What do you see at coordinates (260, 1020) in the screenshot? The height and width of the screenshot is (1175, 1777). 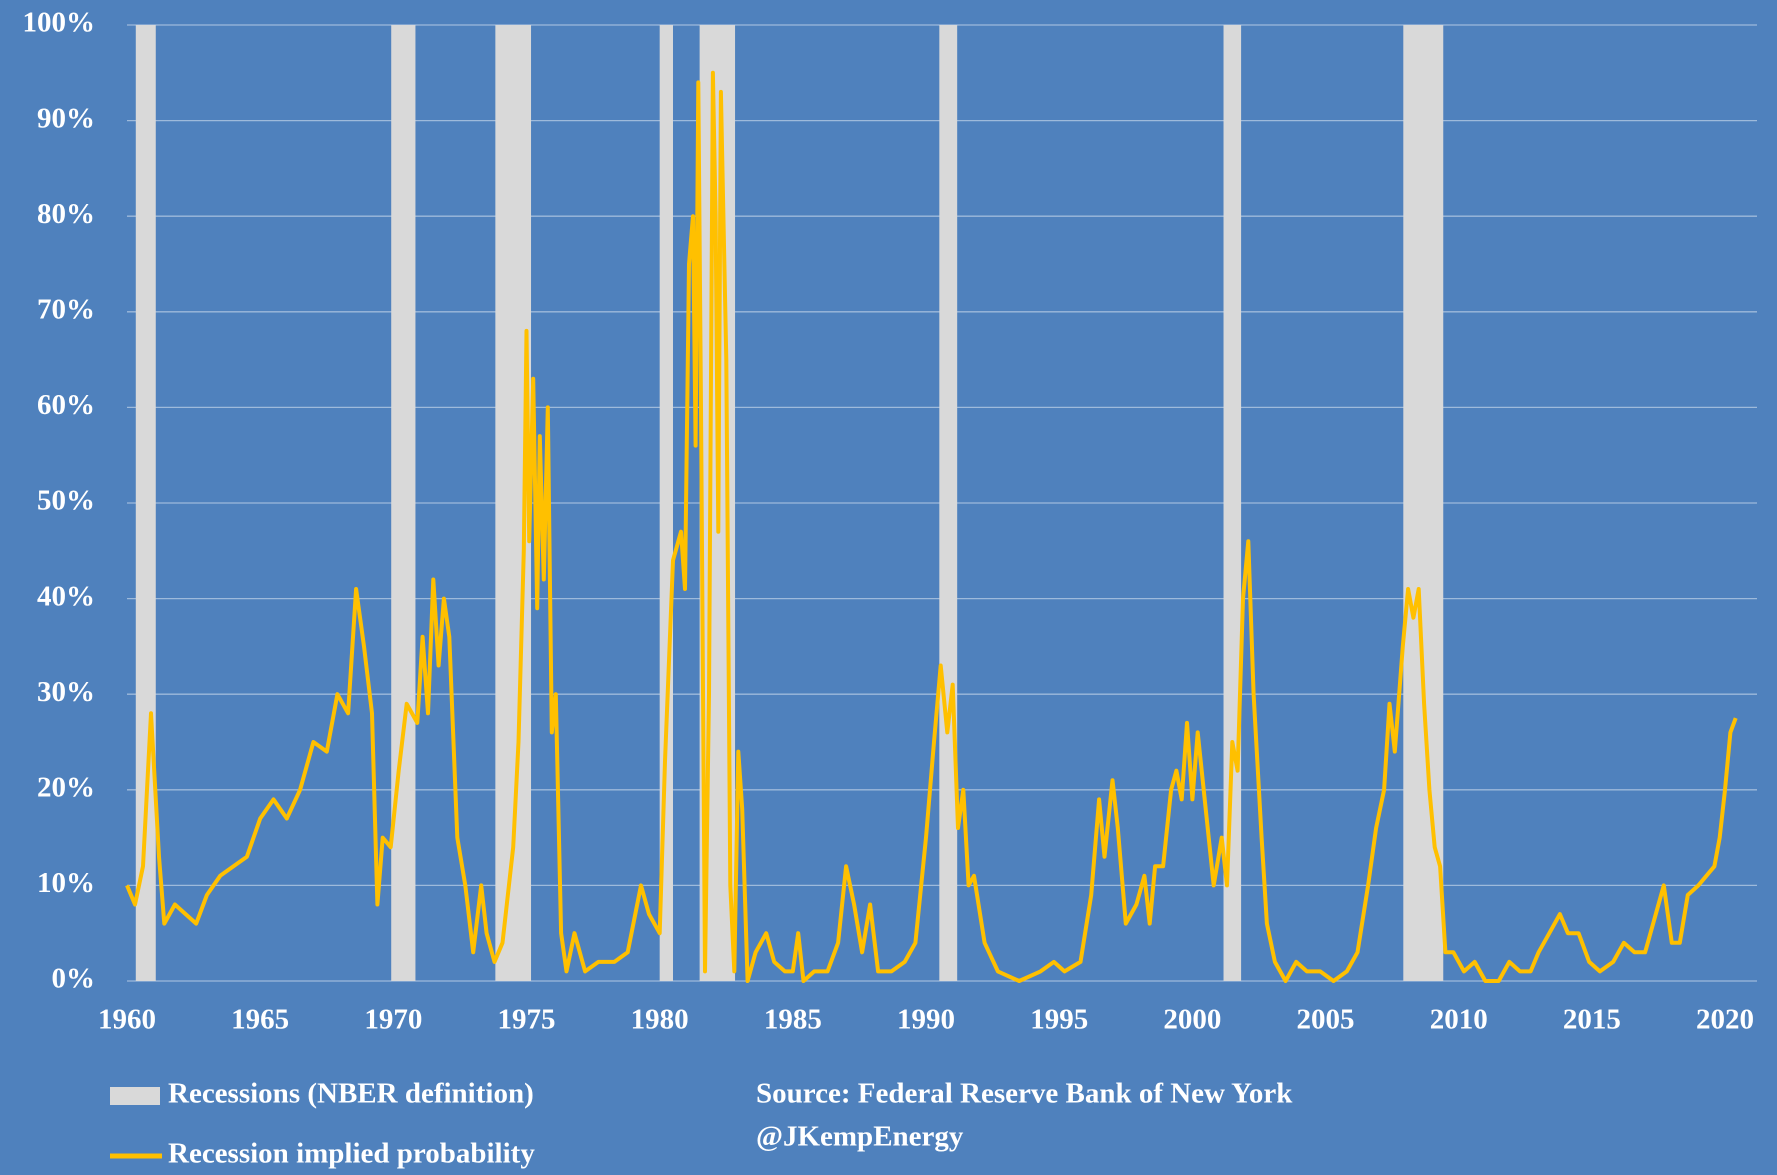 I see `x-tick-label: 1965` at bounding box center [260, 1020].